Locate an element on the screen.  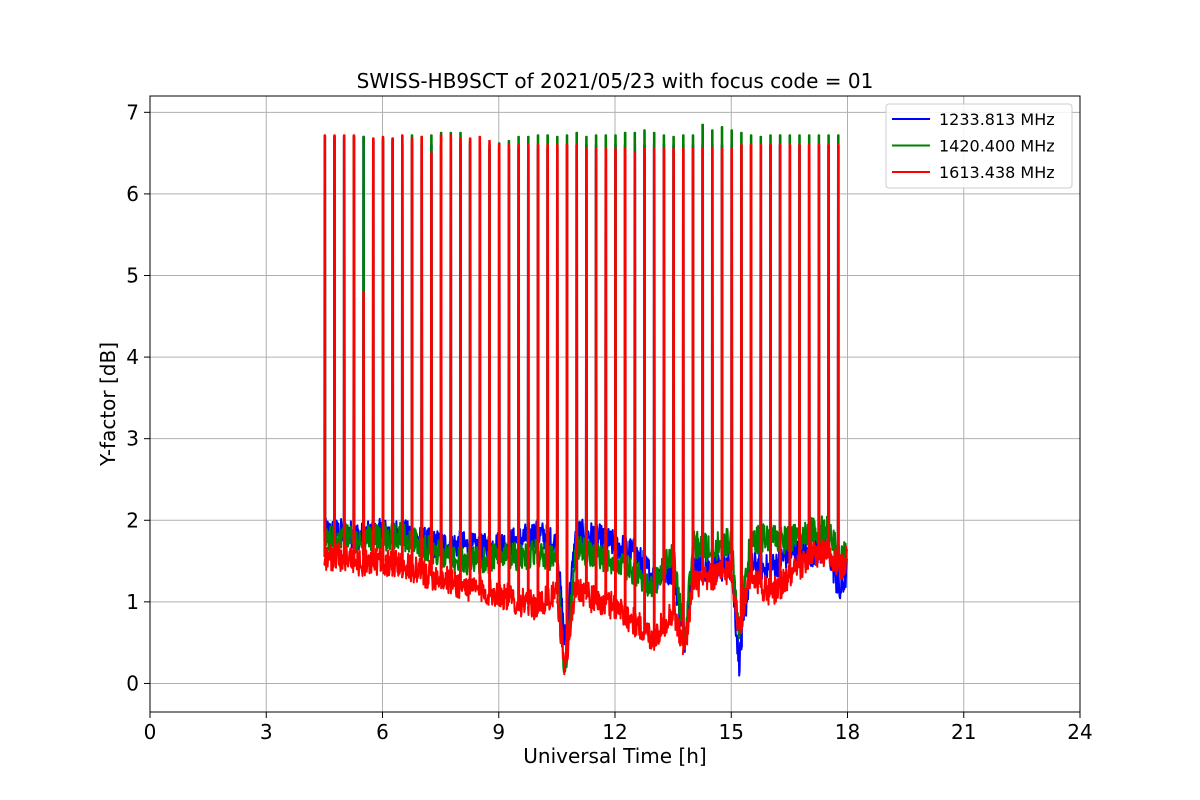
y-tick-label: 3 is located at coordinates (132, 439).